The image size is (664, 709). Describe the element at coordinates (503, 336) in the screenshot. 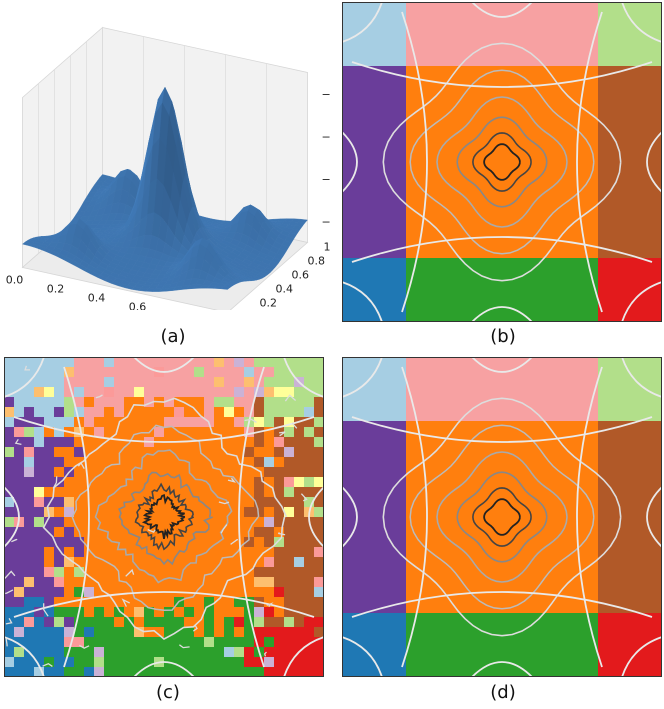

I see `caption-b: (b)` at that location.